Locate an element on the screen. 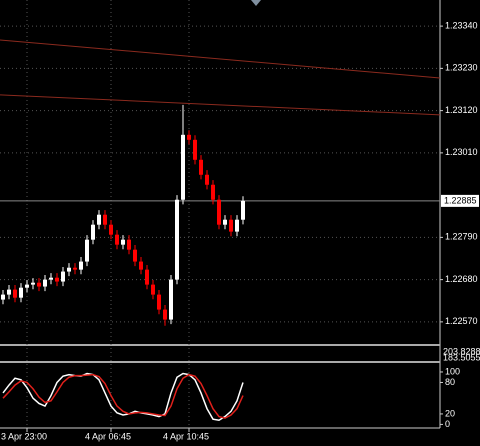  indicator-label: 183.5055 is located at coordinates (461, 357).